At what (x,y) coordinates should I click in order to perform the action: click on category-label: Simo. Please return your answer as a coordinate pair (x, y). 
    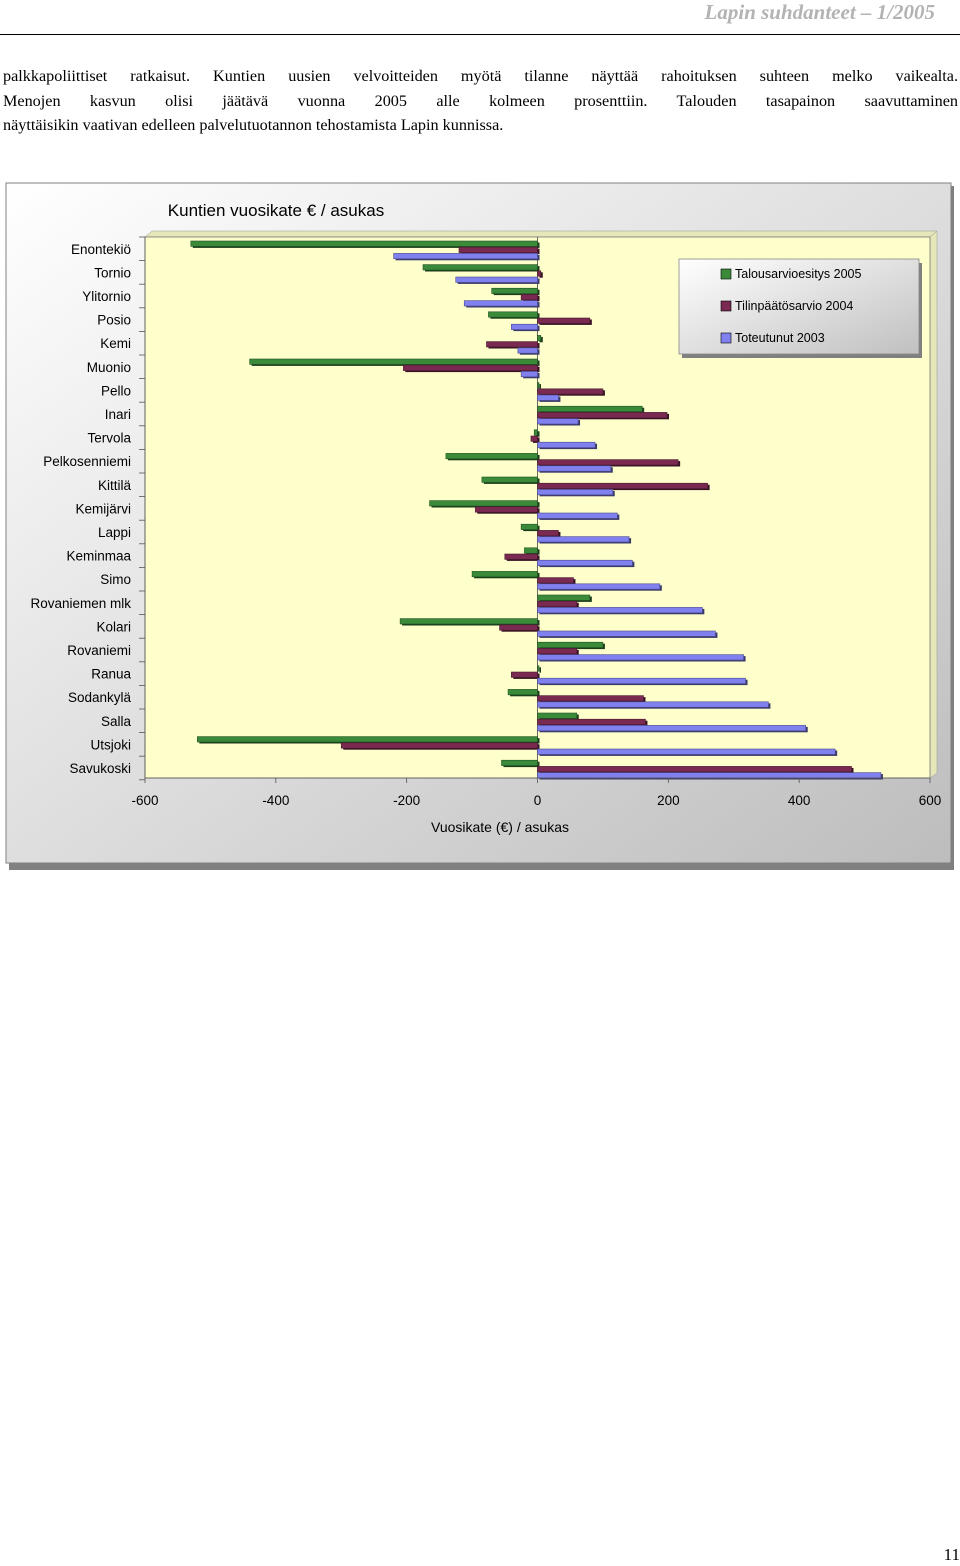
    Looking at the image, I should click on (115, 579).